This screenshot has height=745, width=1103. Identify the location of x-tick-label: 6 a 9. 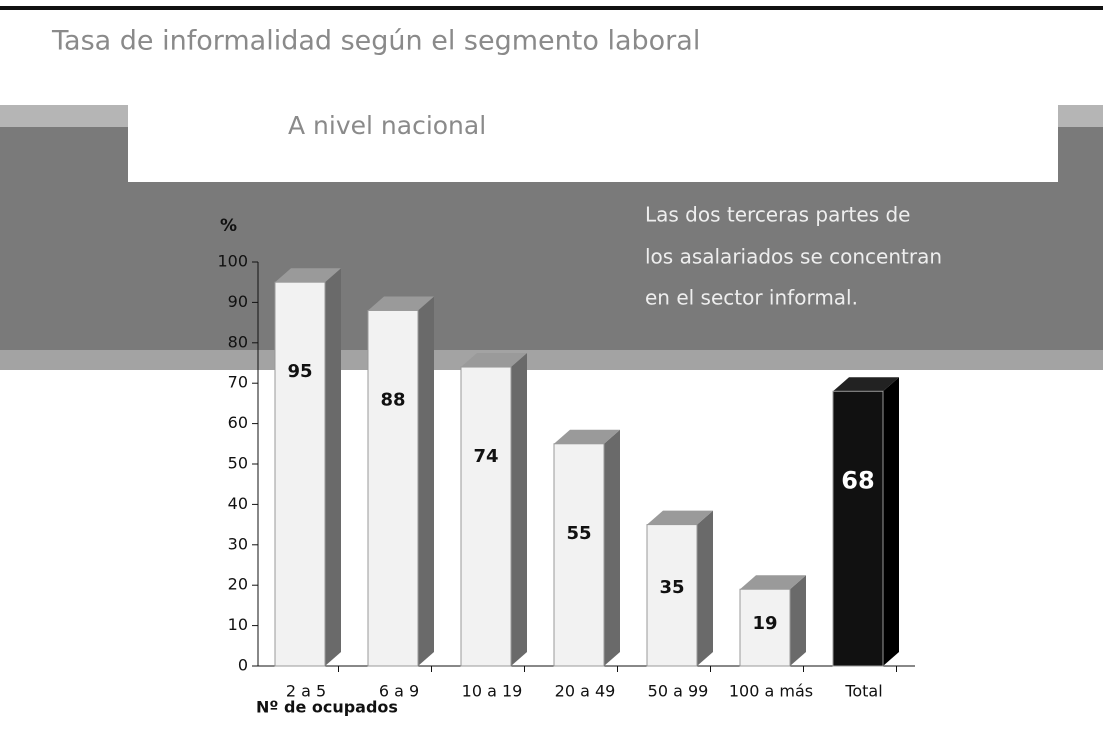
(399, 691).